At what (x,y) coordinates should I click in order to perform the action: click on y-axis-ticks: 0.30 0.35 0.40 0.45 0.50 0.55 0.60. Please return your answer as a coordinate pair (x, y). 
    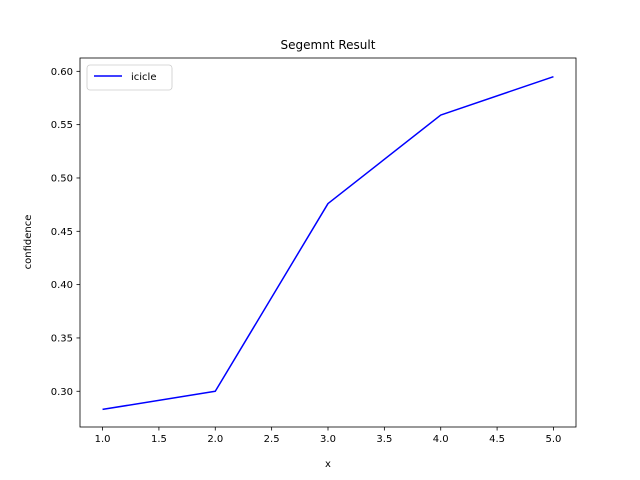
    Looking at the image, I should click on (65, 232).